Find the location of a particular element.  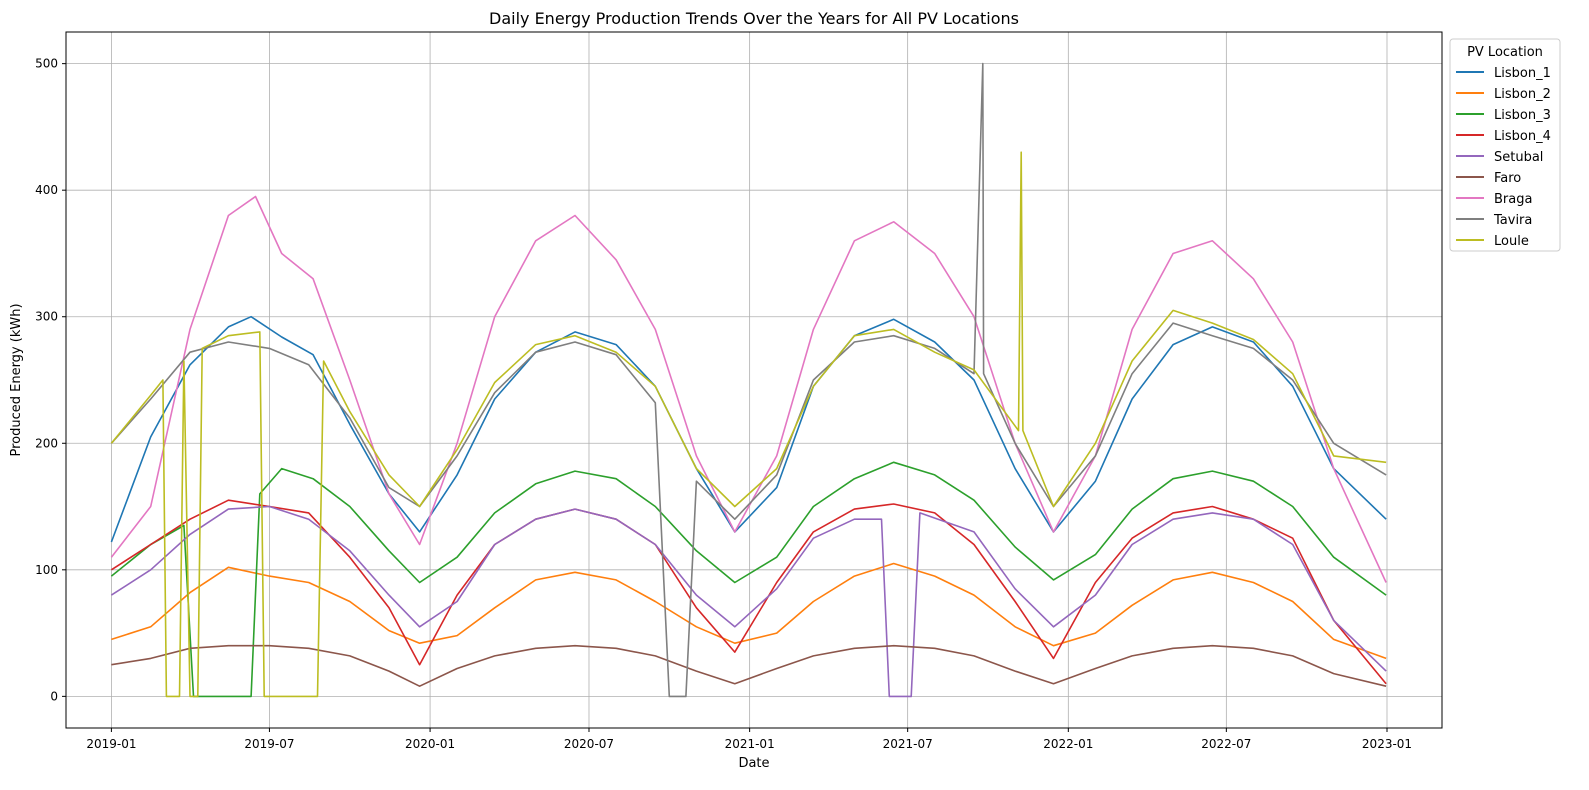

y-tick-label: 500 is located at coordinates (46, 64).